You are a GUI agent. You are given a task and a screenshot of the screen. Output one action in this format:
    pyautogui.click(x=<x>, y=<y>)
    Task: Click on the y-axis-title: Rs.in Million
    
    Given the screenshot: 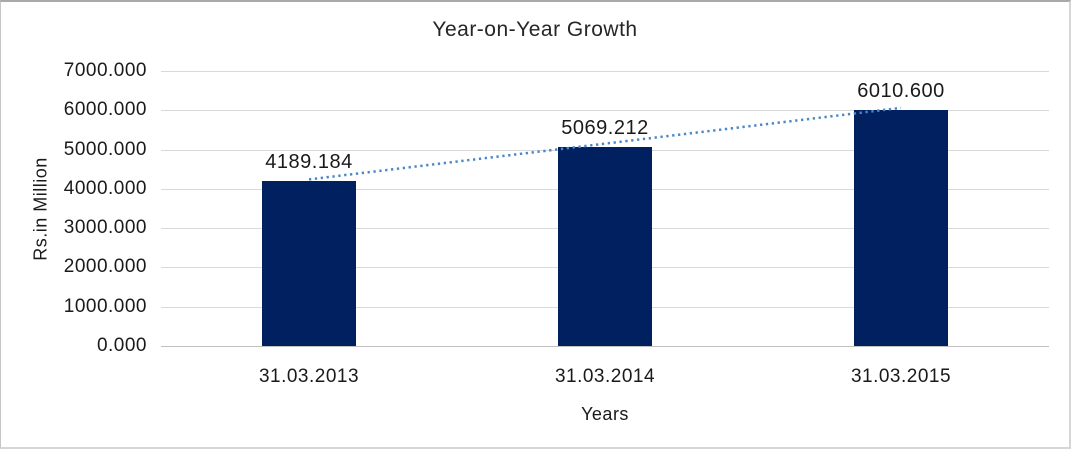 What is the action you would take?
    pyautogui.click(x=40, y=209)
    